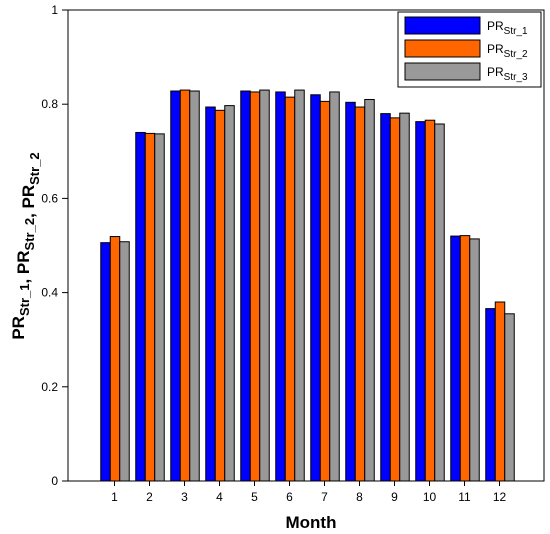 The width and height of the screenshot is (550, 534). What do you see at coordinates (464, 497) in the screenshot?
I see `x-tick-label: 11` at bounding box center [464, 497].